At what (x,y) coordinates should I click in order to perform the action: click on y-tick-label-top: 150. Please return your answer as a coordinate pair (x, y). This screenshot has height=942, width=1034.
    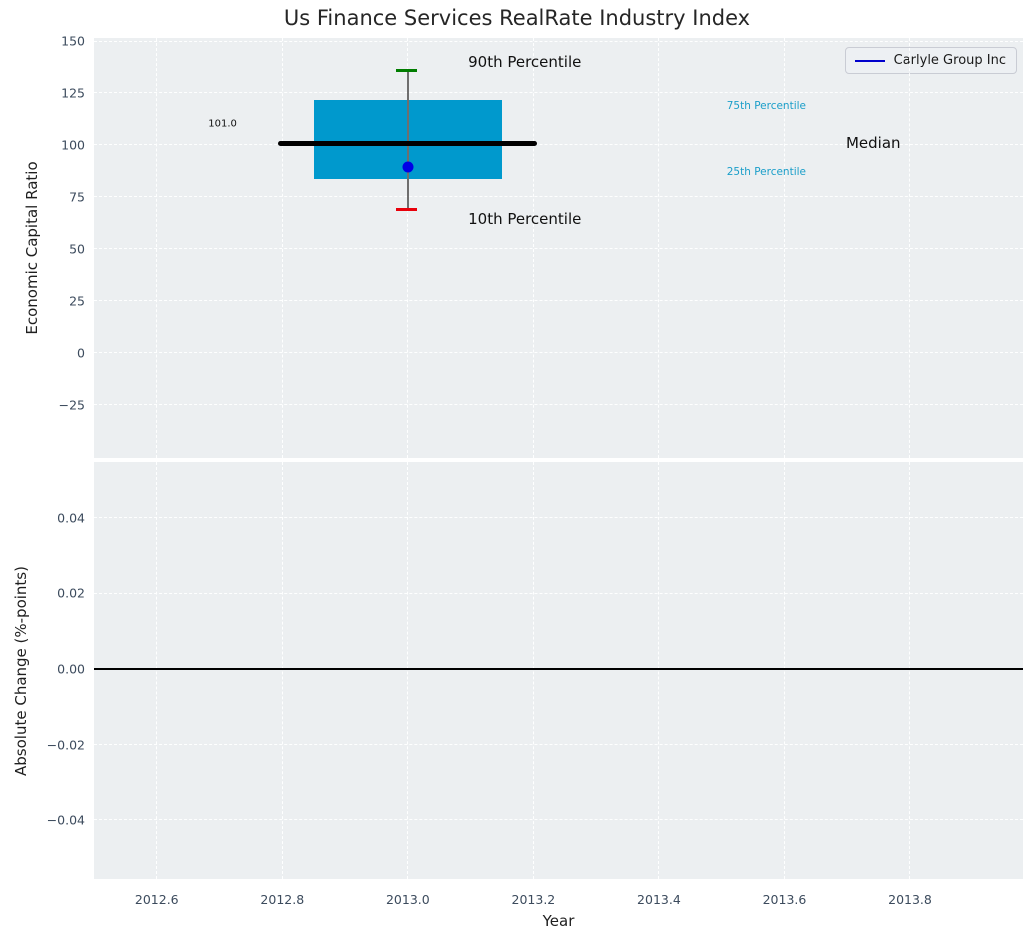
    Looking at the image, I should click on (73, 41).